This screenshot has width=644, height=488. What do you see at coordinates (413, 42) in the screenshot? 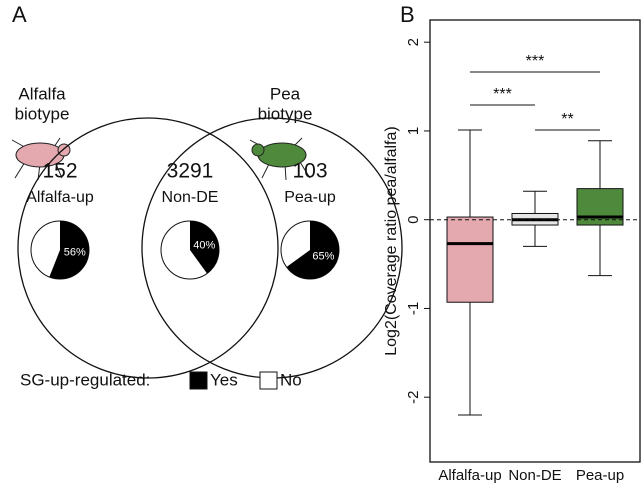
I see `y-tick-label: 2` at bounding box center [413, 42].